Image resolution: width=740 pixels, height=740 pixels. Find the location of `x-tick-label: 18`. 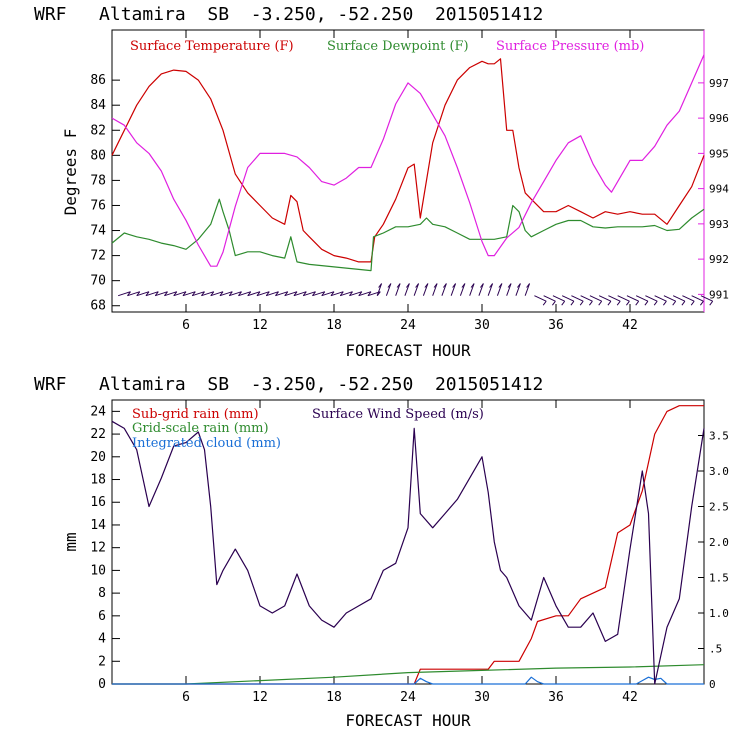

x-tick-label: 18 is located at coordinates (334, 697).